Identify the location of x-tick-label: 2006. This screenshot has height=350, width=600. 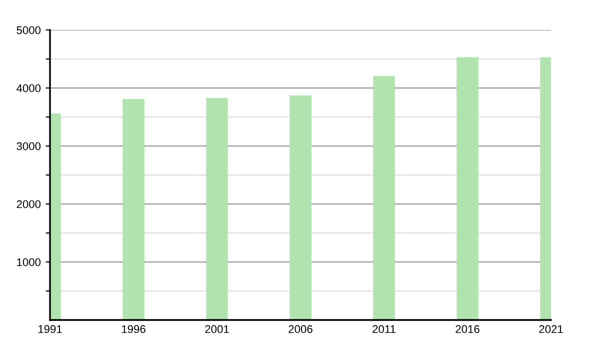
(300, 329).